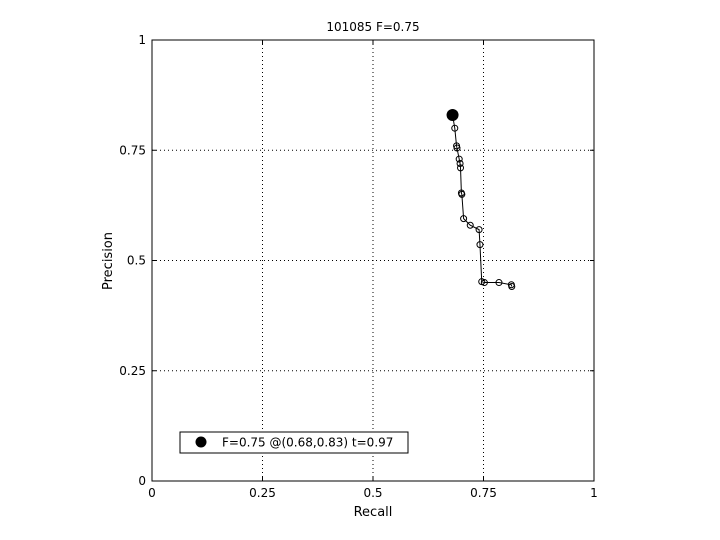  I want to click on x-tick-label: 0.75, so click(483, 493).